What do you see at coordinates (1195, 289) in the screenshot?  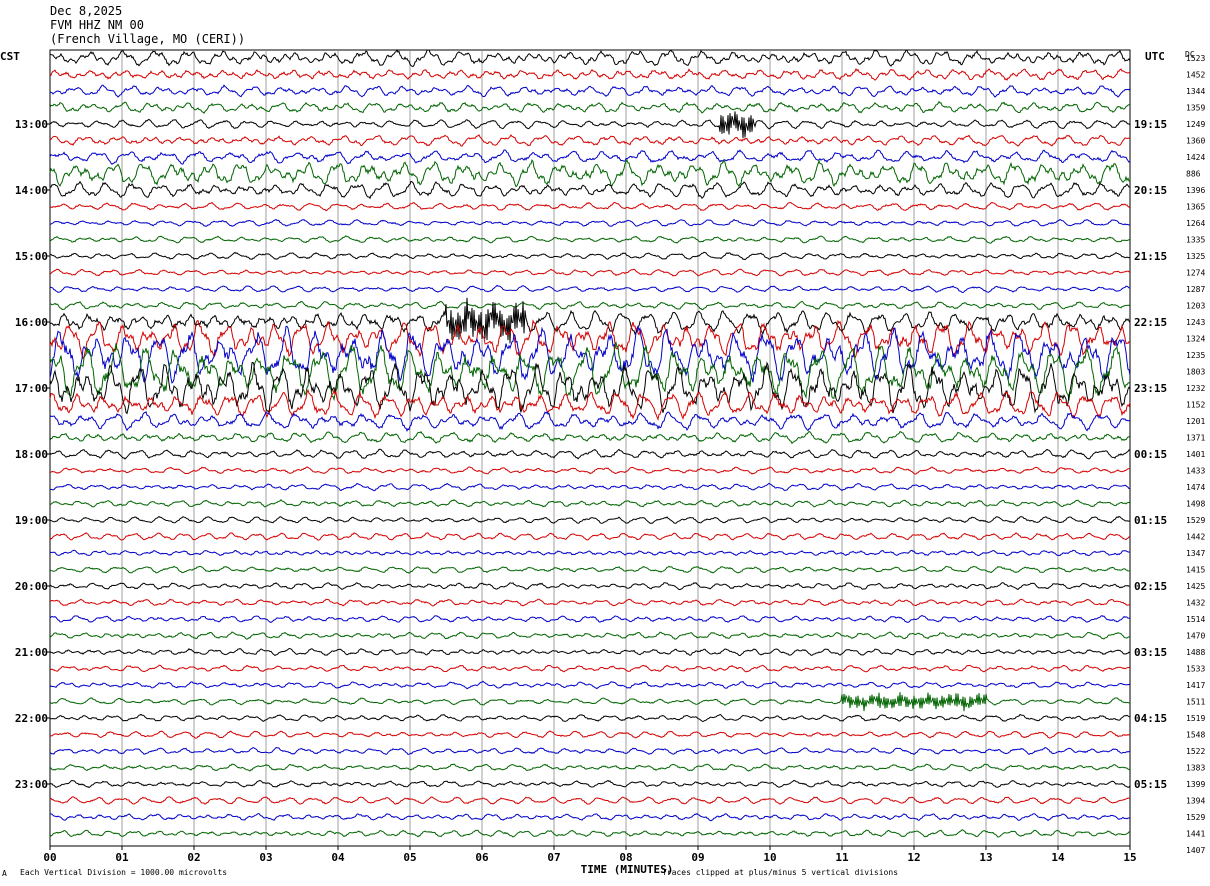 I see `dc-value: 1287` at bounding box center [1195, 289].